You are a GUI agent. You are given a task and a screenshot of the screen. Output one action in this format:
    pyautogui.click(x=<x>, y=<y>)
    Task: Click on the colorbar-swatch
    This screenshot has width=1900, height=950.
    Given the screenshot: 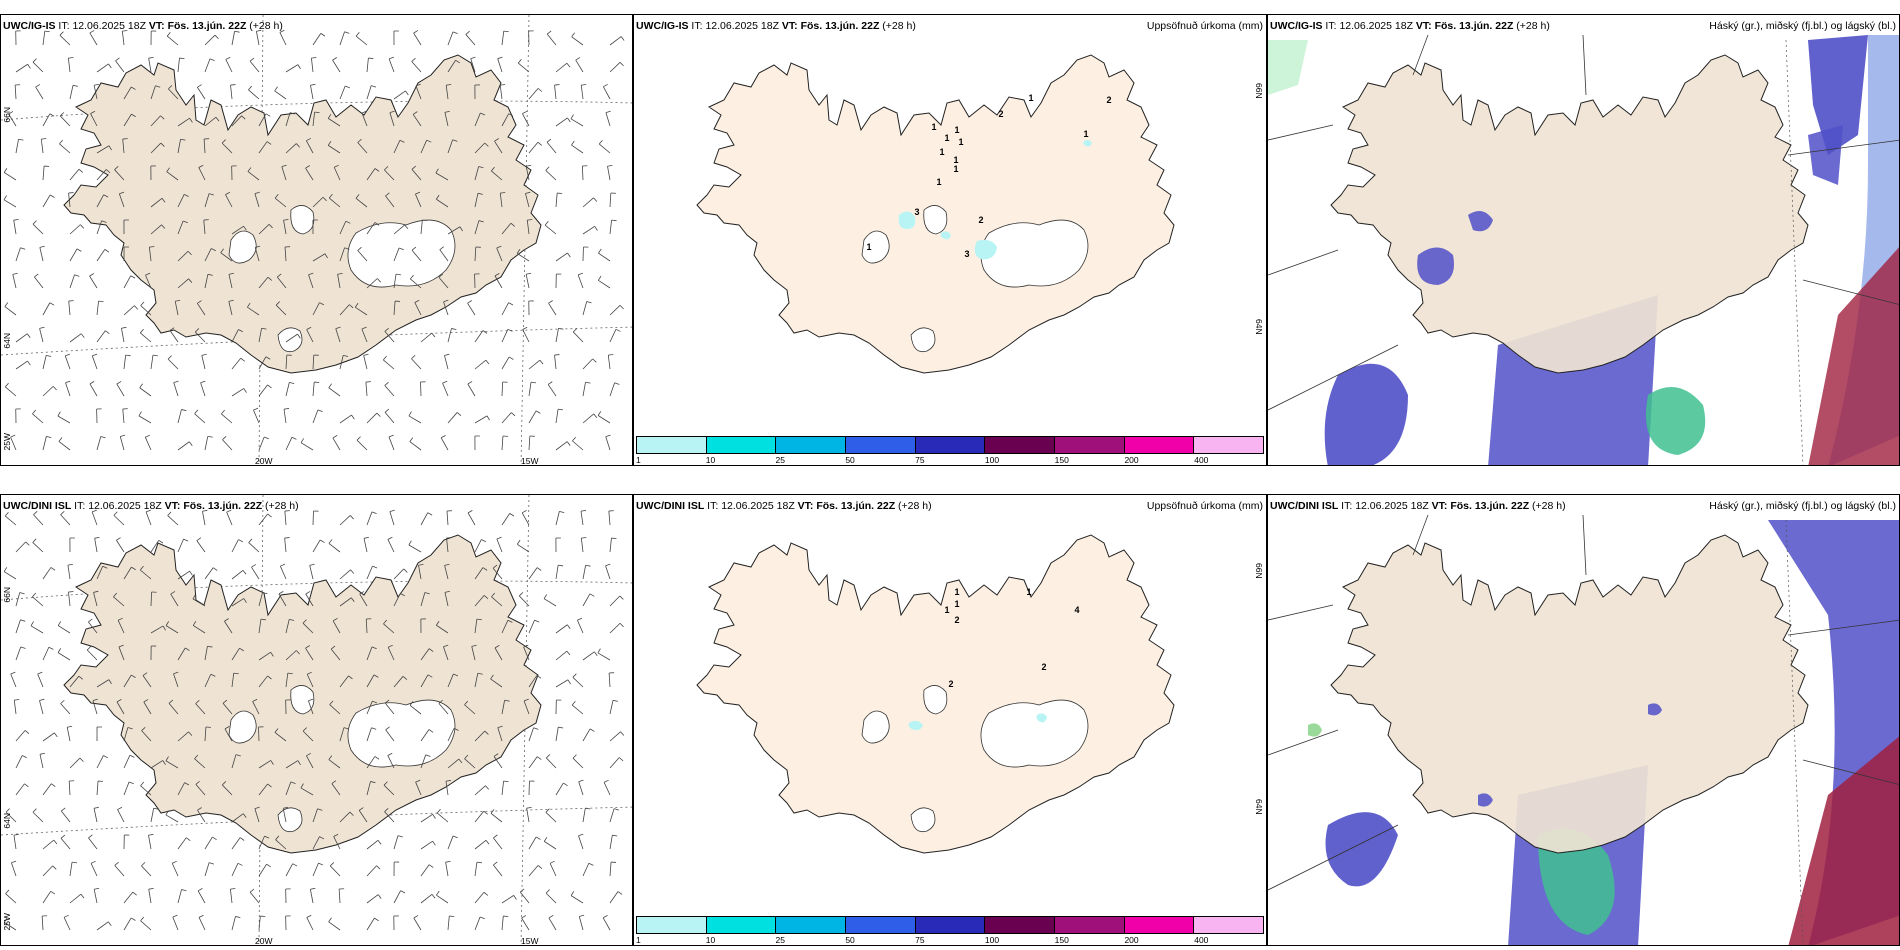 What is the action you would take?
    pyautogui.click(x=1229, y=925)
    